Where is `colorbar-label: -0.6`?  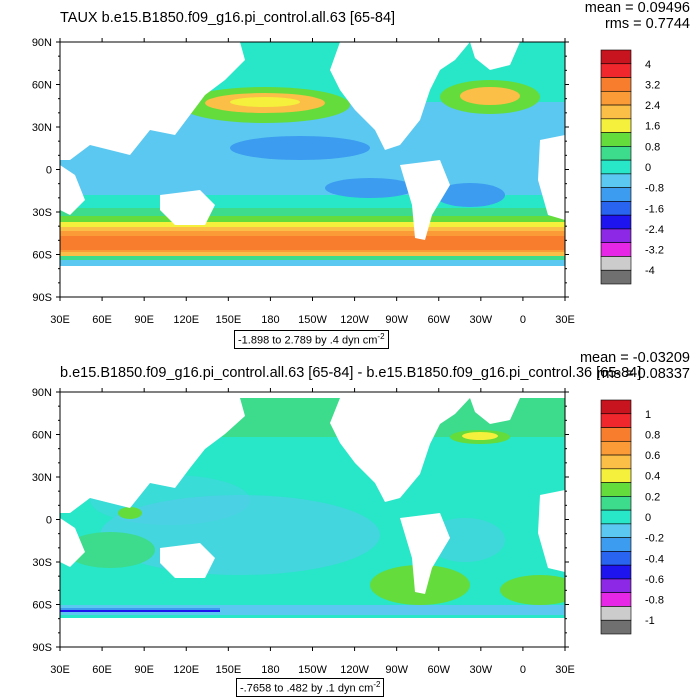
colorbar-label: -0.6 is located at coordinates (654, 580).